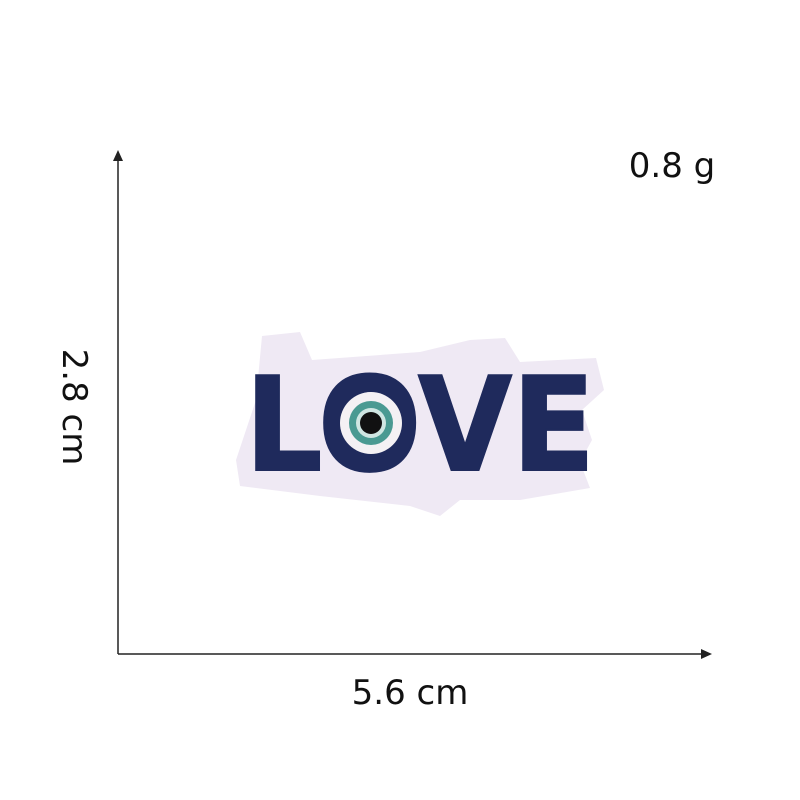  I want to click on patch-text: LOVE, so click(420, 425).